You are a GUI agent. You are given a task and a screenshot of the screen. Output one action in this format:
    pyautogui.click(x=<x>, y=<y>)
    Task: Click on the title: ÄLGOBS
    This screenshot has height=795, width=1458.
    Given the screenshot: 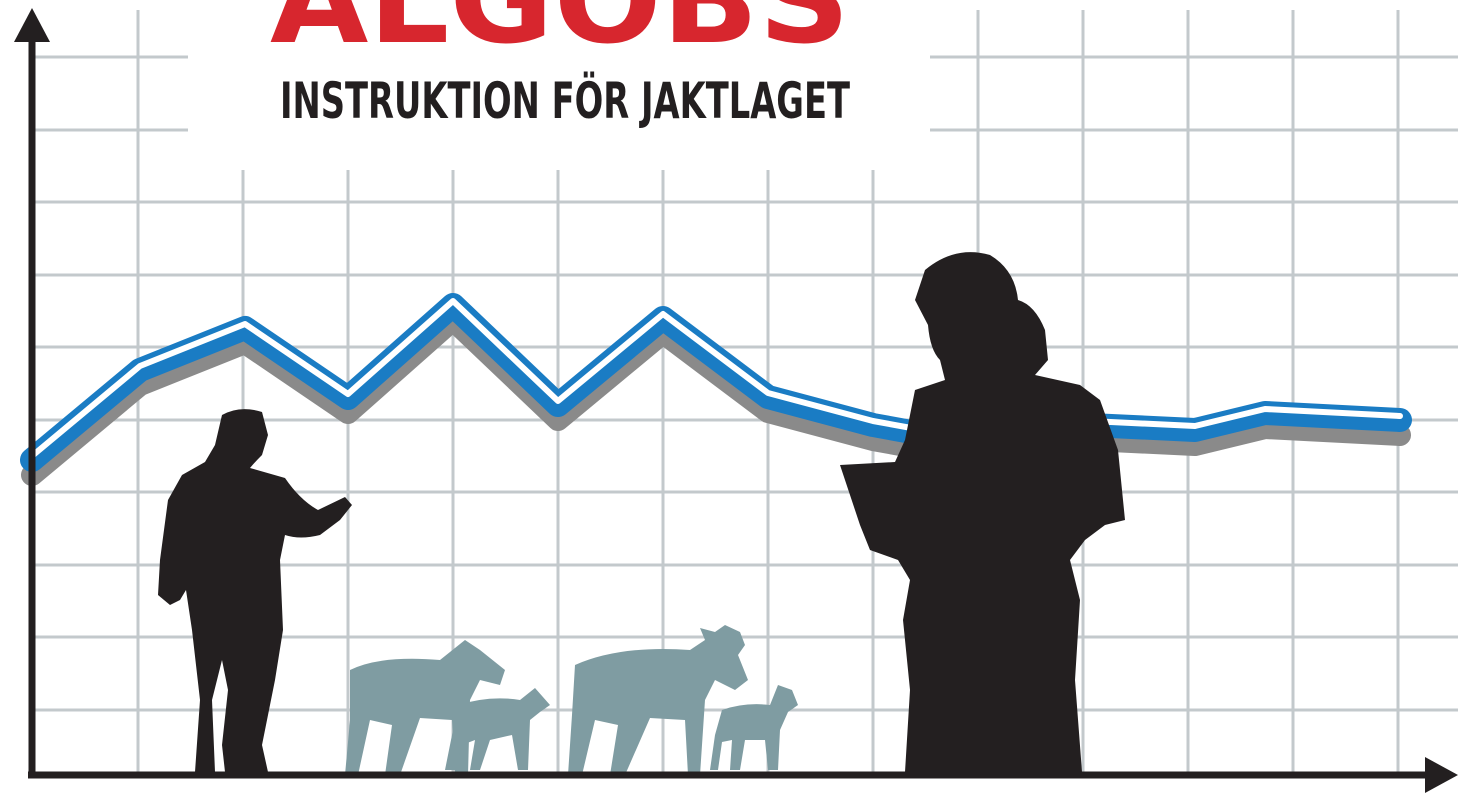 What is the action you would take?
    pyautogui.click(x=560, y=35)
    